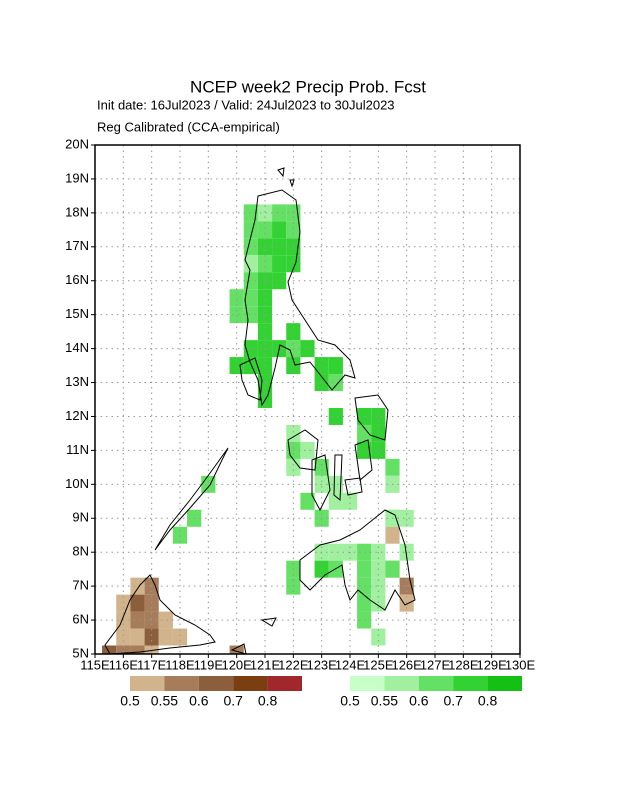 Image resolution: width=618 pixels, height=800 pixels. What do you see at coordinates (80, 619) in the screenshot?
I see `y-tick-label: 6N` at bounding box center [80, 619].